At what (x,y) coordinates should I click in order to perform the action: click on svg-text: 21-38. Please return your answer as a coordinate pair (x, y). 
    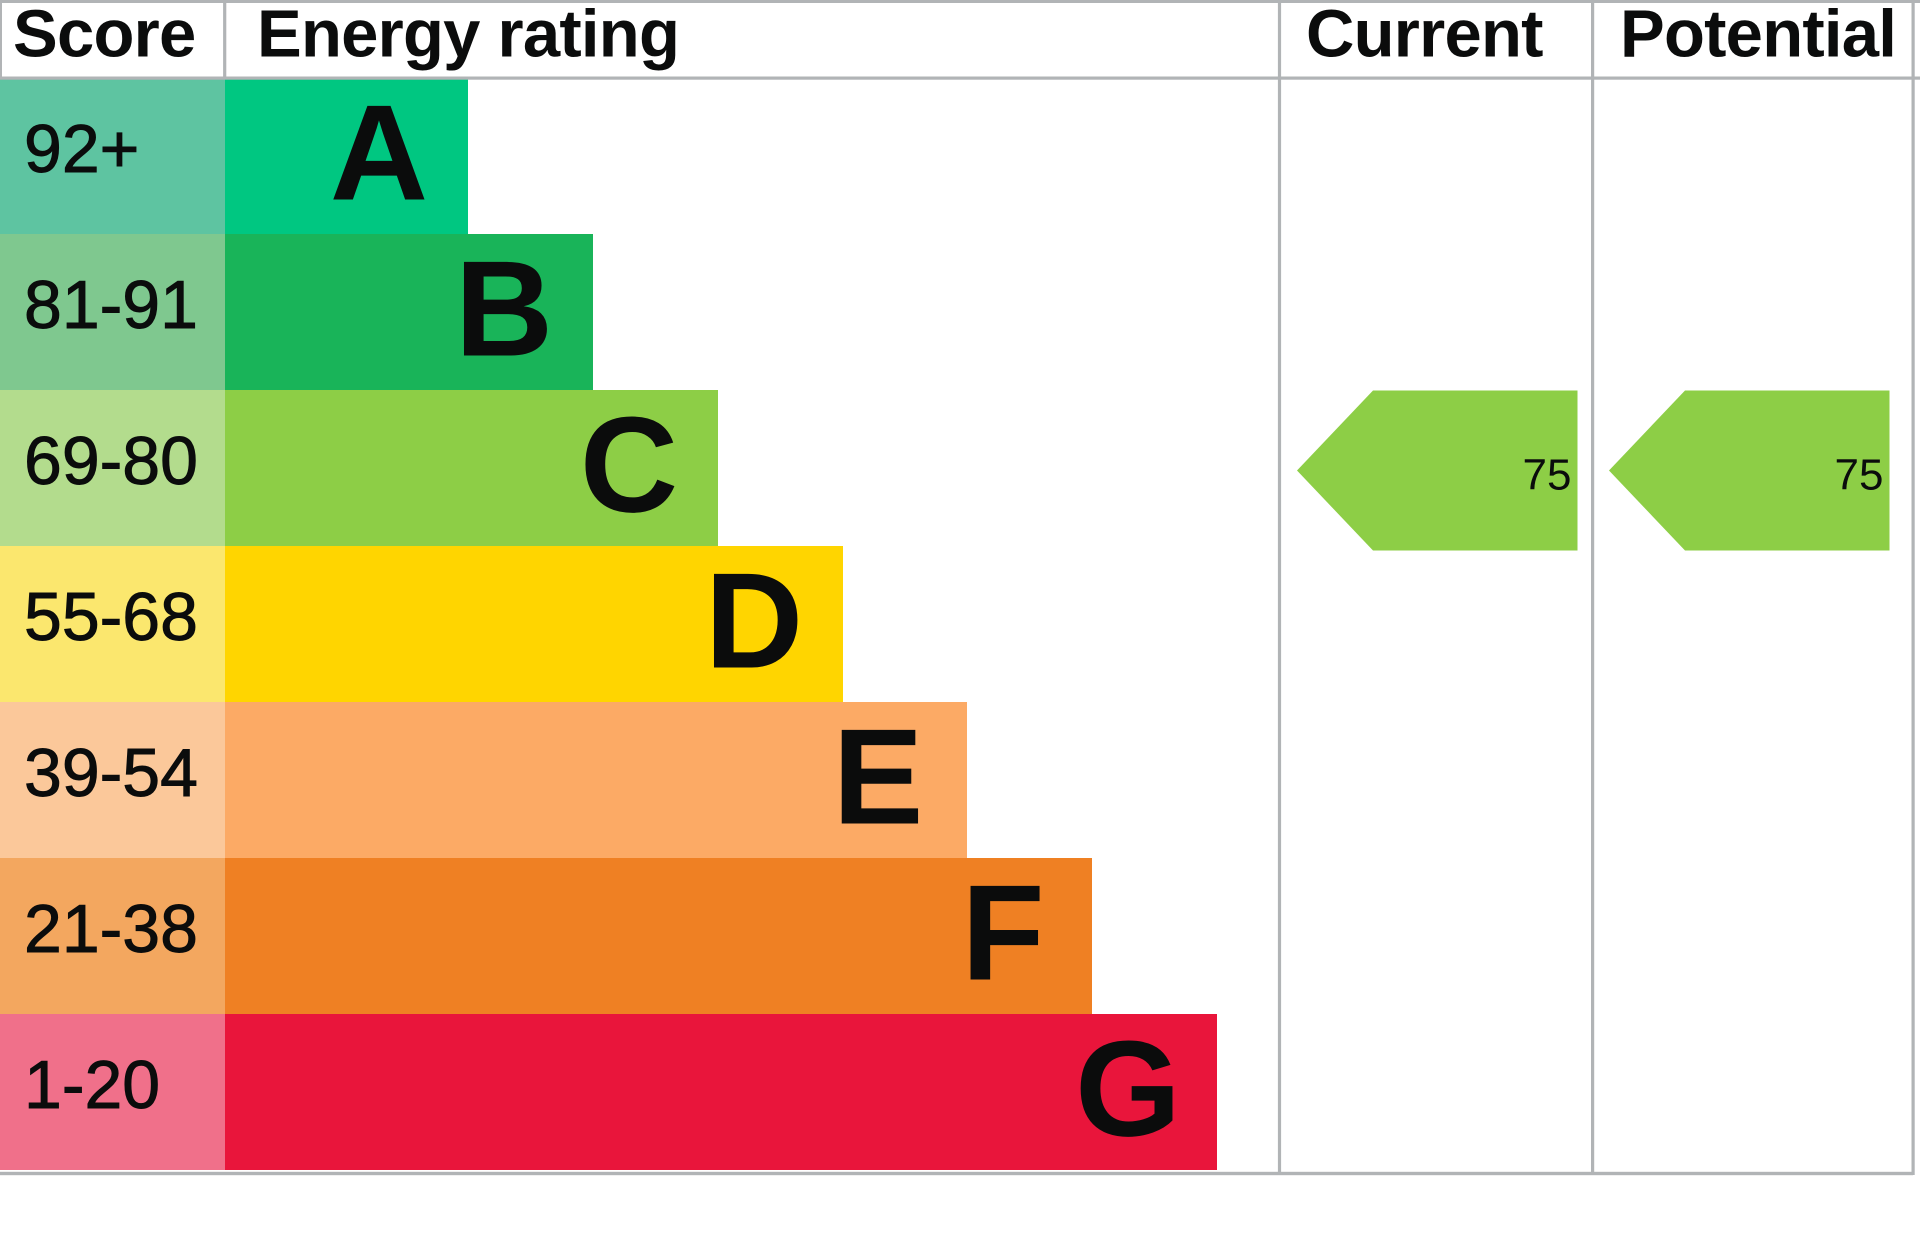
    Looking at the image, I should click on (111, 929).